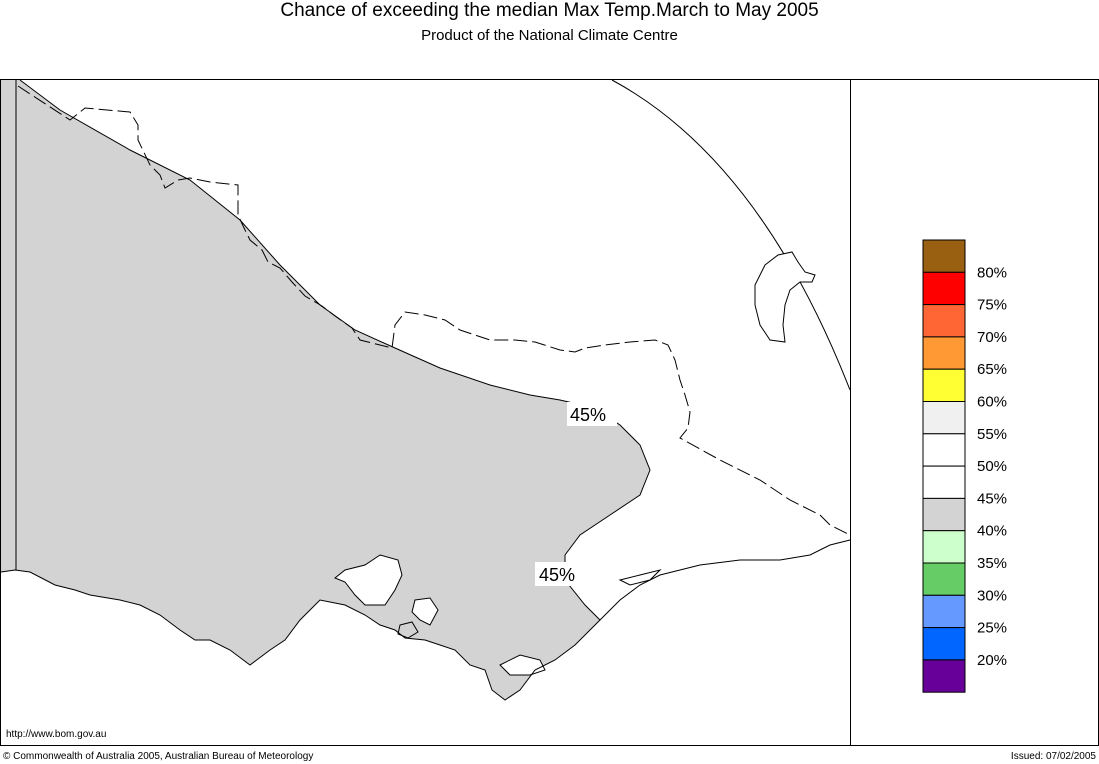 This screenshot has height=764, width=1099. I want to click on source-url: http://www.bom.gov.au, so click(56, 734).